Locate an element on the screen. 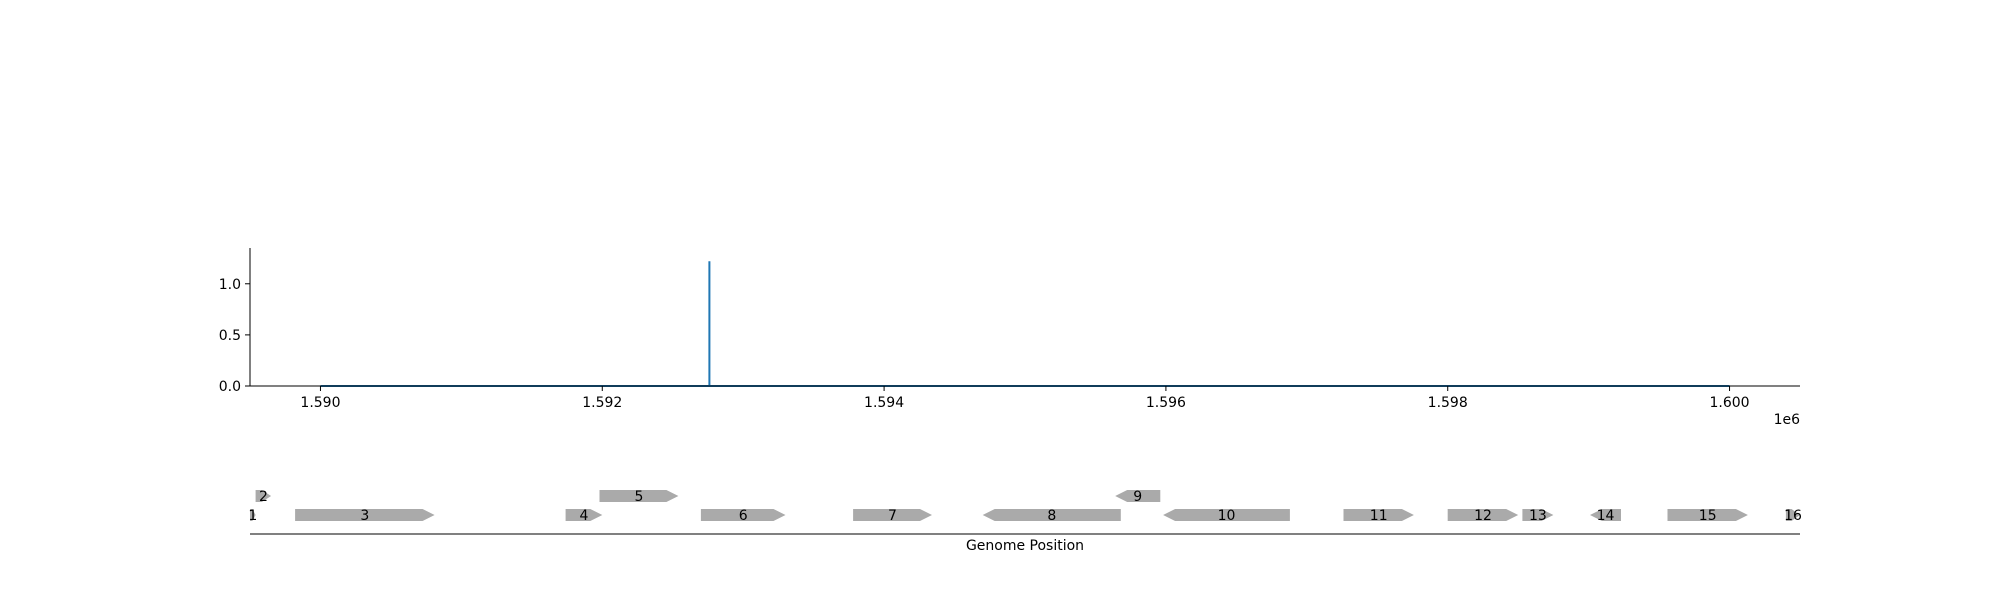  gene-label-6: 6 is located at coordinates (743, 516).